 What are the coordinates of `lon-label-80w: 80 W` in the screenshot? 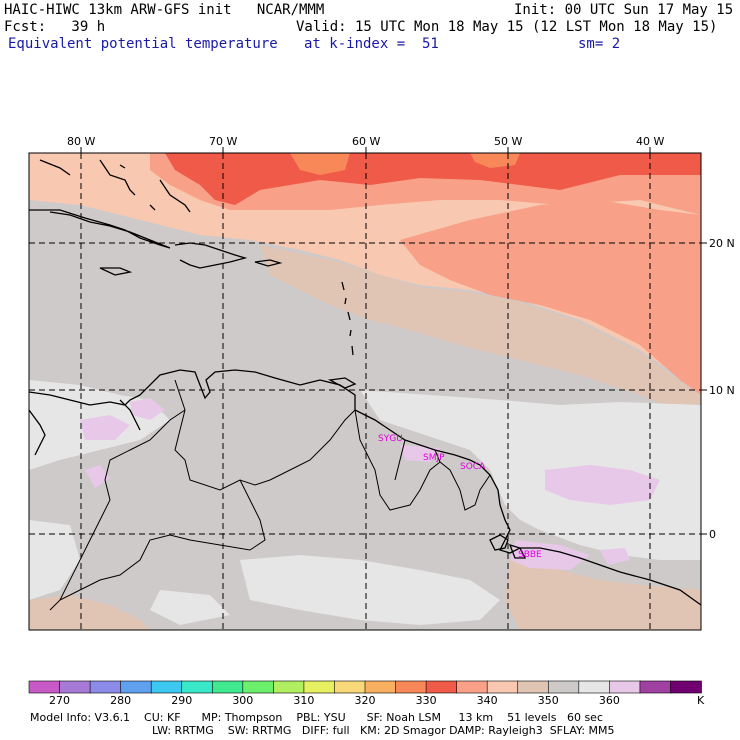 It's located at (81, 141).